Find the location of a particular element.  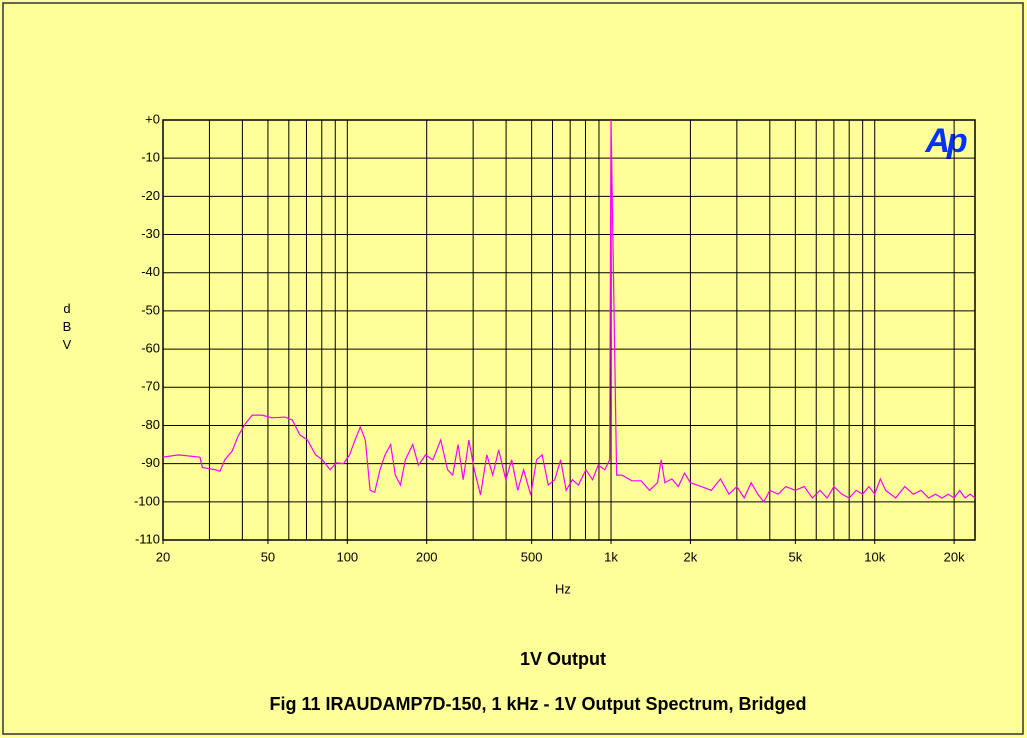

x-tick-label: 20 is located at coordinates (163, 556).